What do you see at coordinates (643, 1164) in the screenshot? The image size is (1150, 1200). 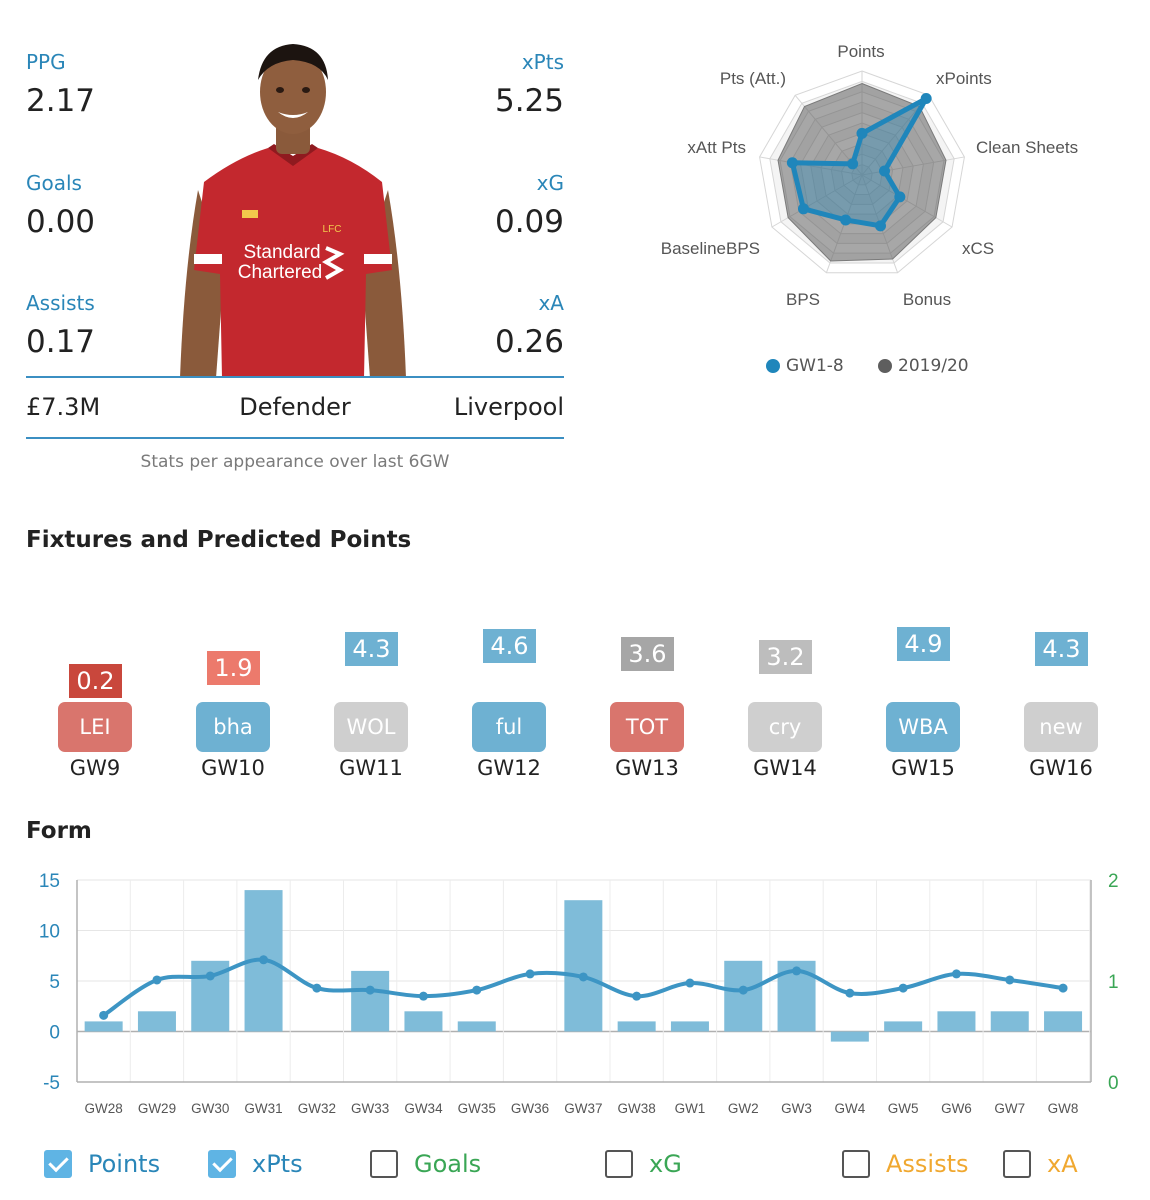 I see `toggle-xg: xG` at bounding box center [643, 1164].